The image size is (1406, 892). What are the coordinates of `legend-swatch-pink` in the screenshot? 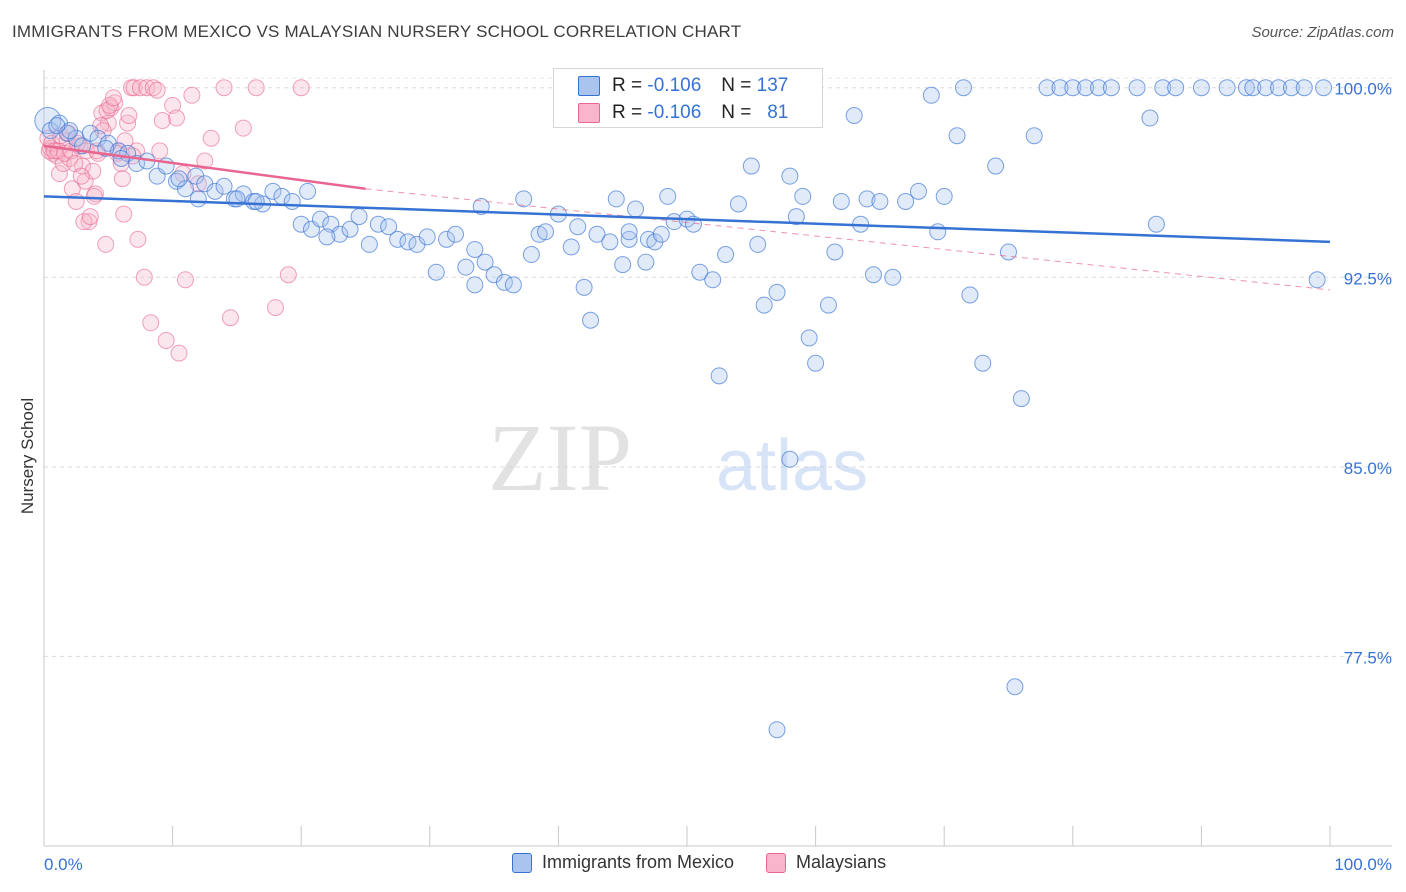 It's located at (776, 862).